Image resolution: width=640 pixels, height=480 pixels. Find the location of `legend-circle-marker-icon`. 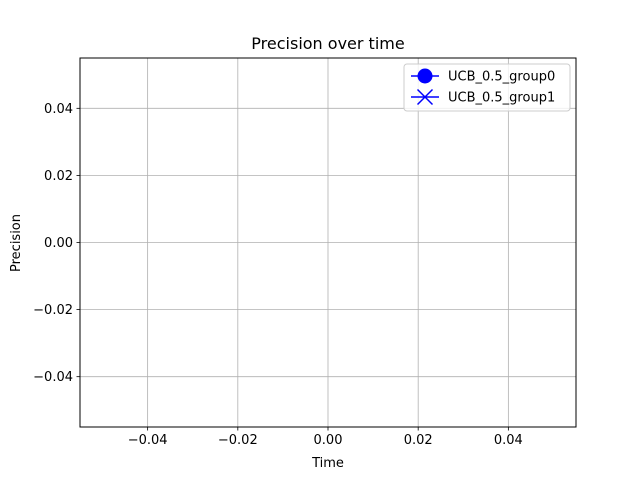

legend-circle-marker-icon is located at coordinates (425, 76).